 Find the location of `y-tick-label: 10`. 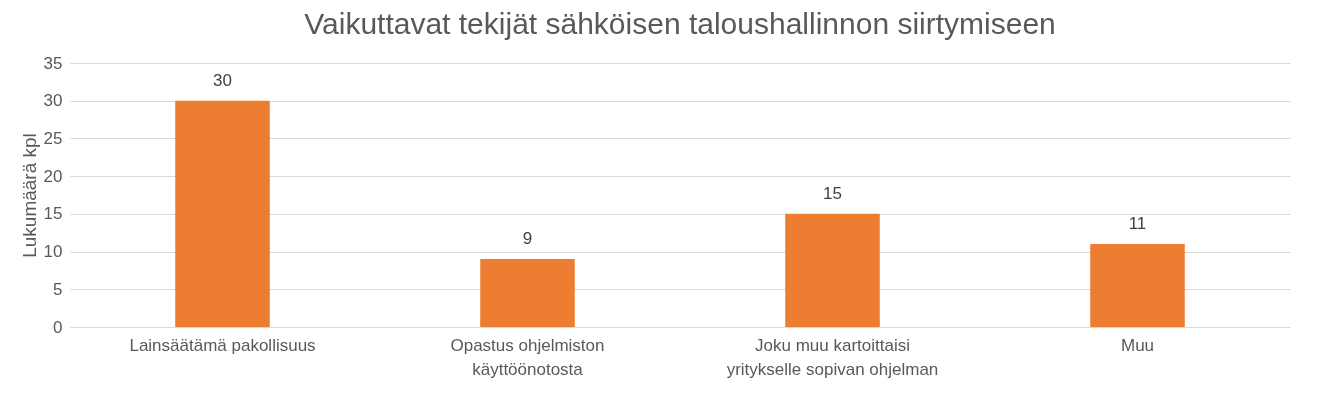

y-tick-label: 10 is located at coordinates (53, 252).